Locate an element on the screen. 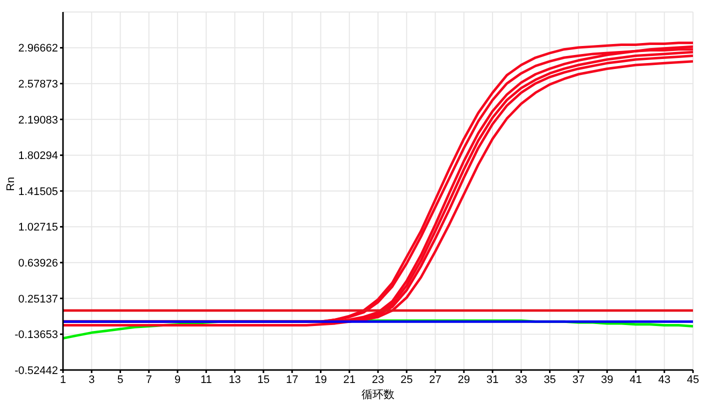 Image resolution: width=706 pixels, height=401 pixels. y-tick-label: 2.57873 is located at coordinates (38, 84).